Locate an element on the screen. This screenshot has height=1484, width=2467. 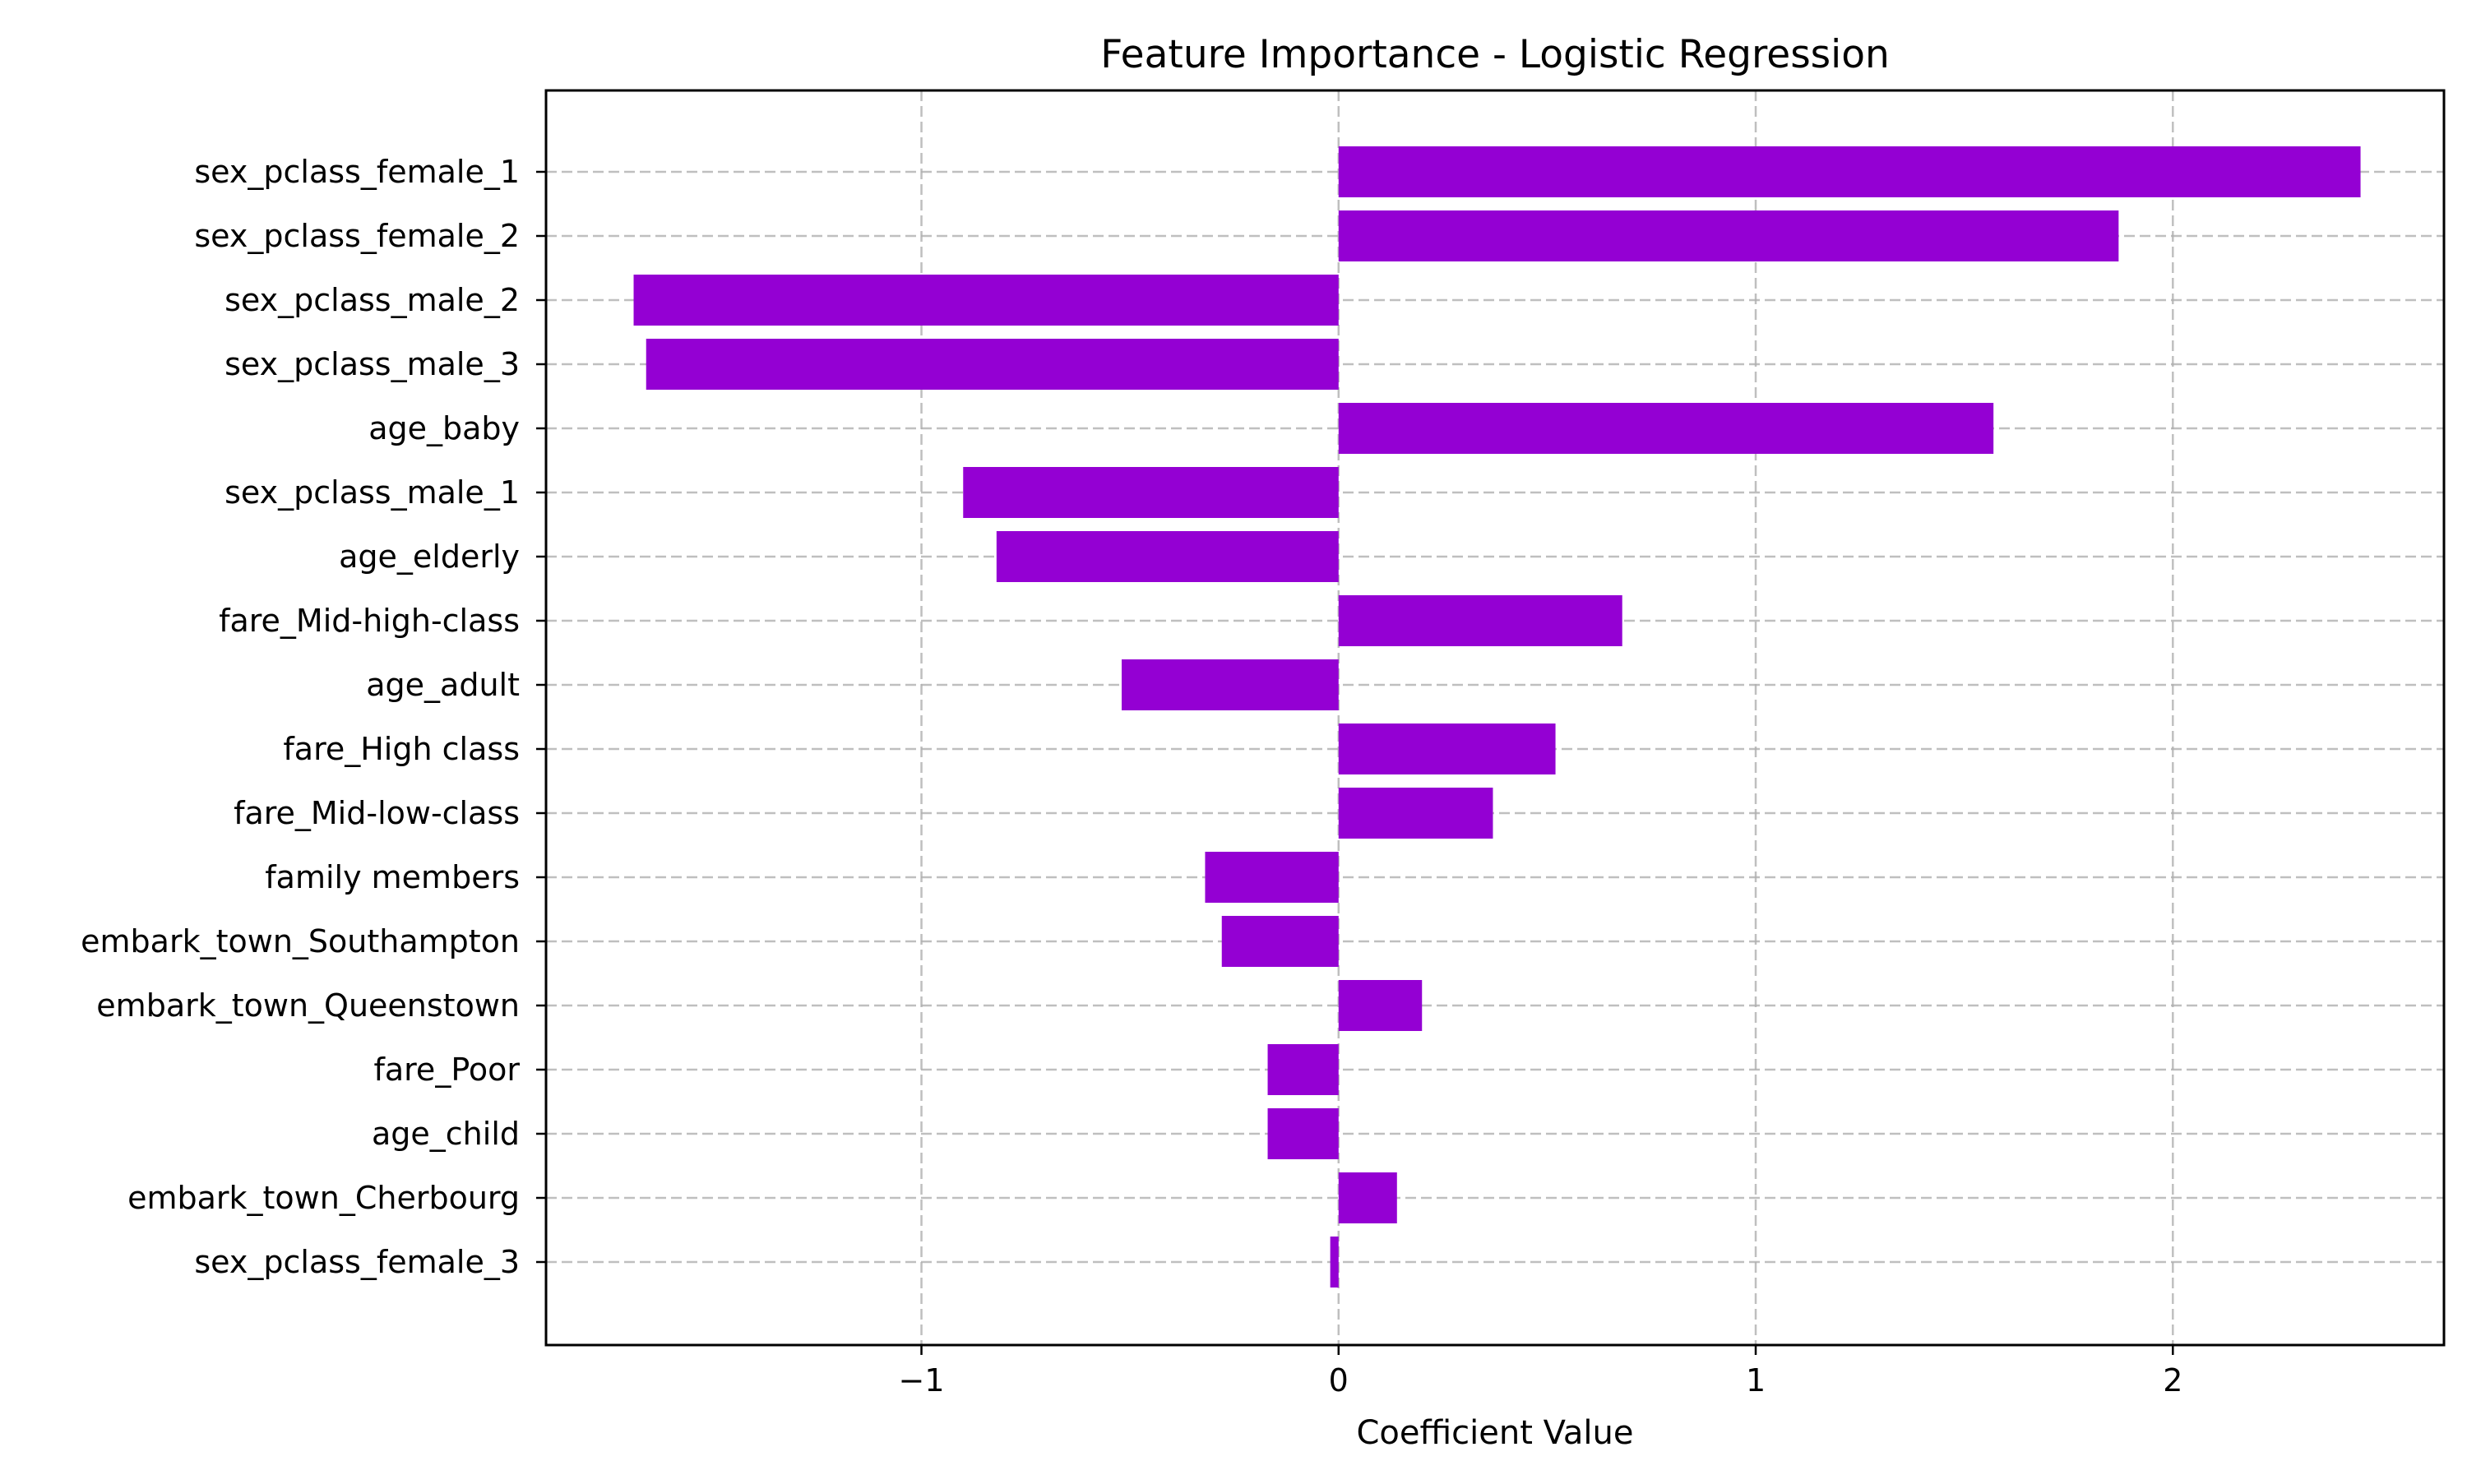
category-label: sex_pclass_male_3 is located at coordinates (372, 364).